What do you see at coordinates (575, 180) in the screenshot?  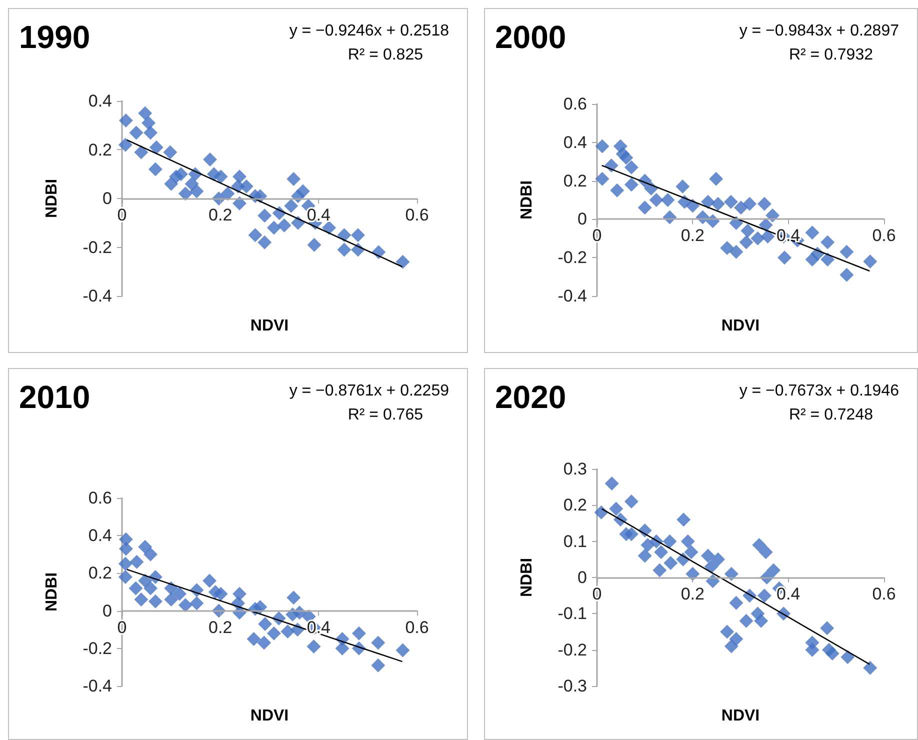 I see `y-tick-label: 0.2` at bounding box center [575, 180].